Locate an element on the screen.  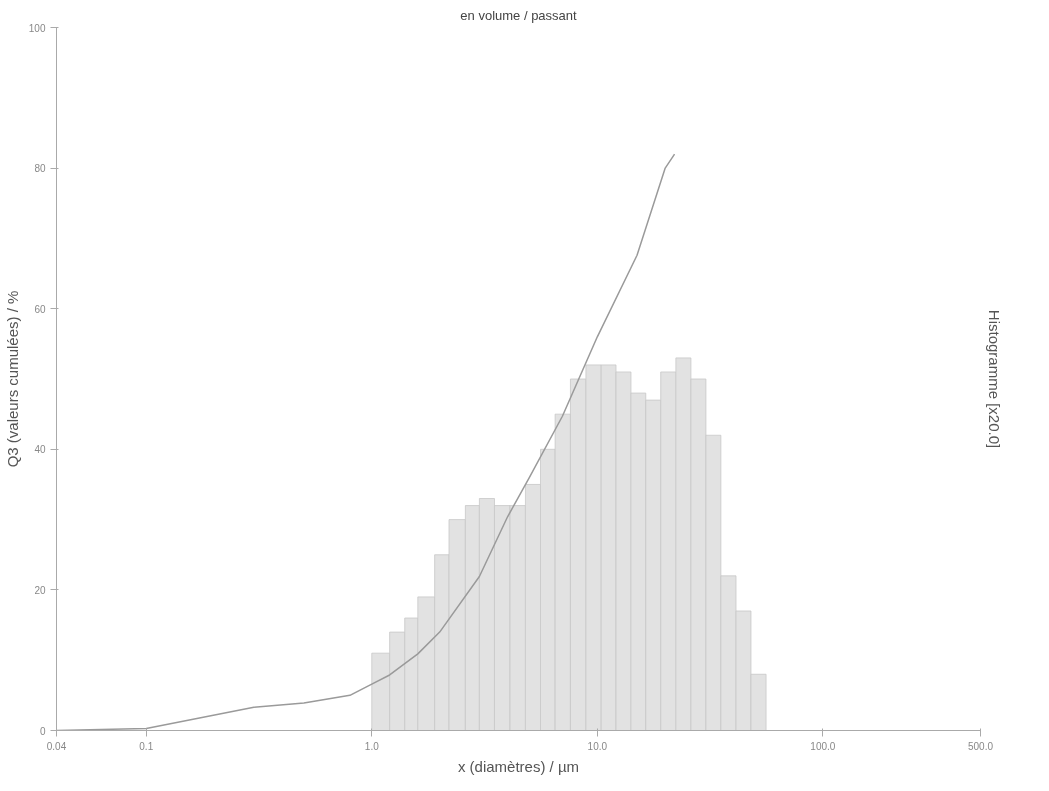
y-tick-label: 100 is located at coordinates (37, 28).